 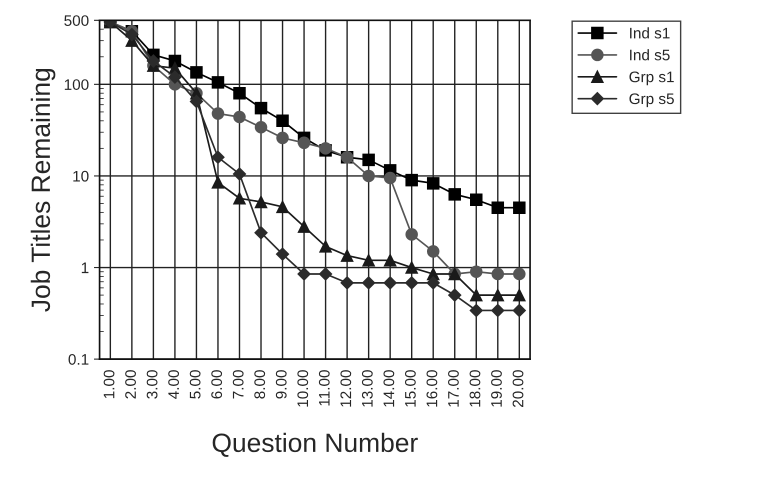 What do you see at coordinates (324, 388) in the screenshot?
I see `x-tick-label: 11.00` at bounding box center [324, 388].